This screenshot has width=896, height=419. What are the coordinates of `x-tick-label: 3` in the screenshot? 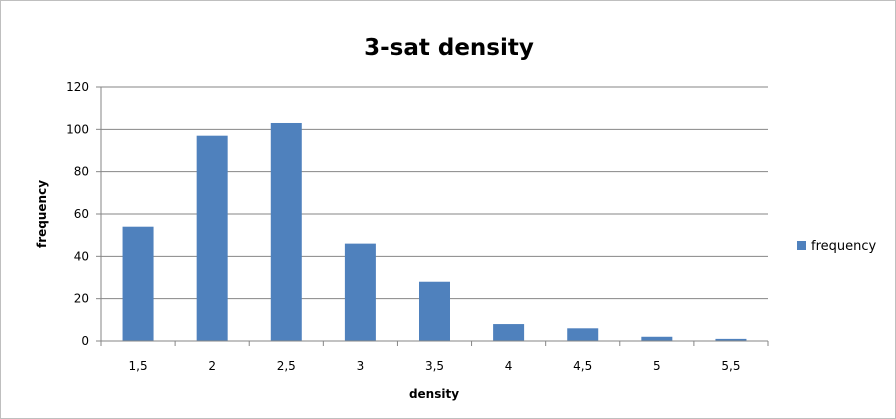 It's located at (361, 366).